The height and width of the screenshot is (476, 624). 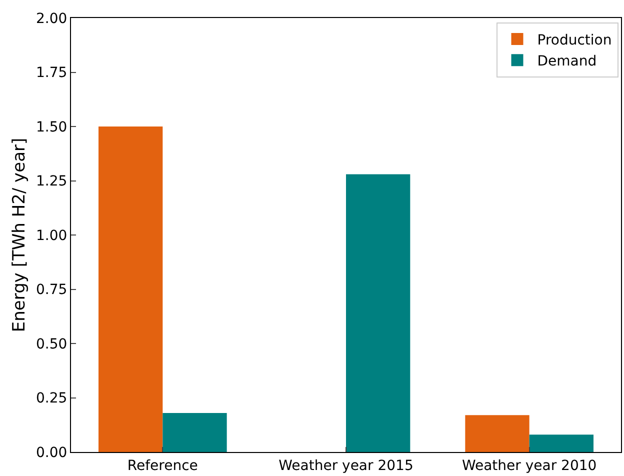 What do you see at coordinates (162, 466) in the screenshot?
I see `x-tick-label: Reference` at bounding box center [162, 466].